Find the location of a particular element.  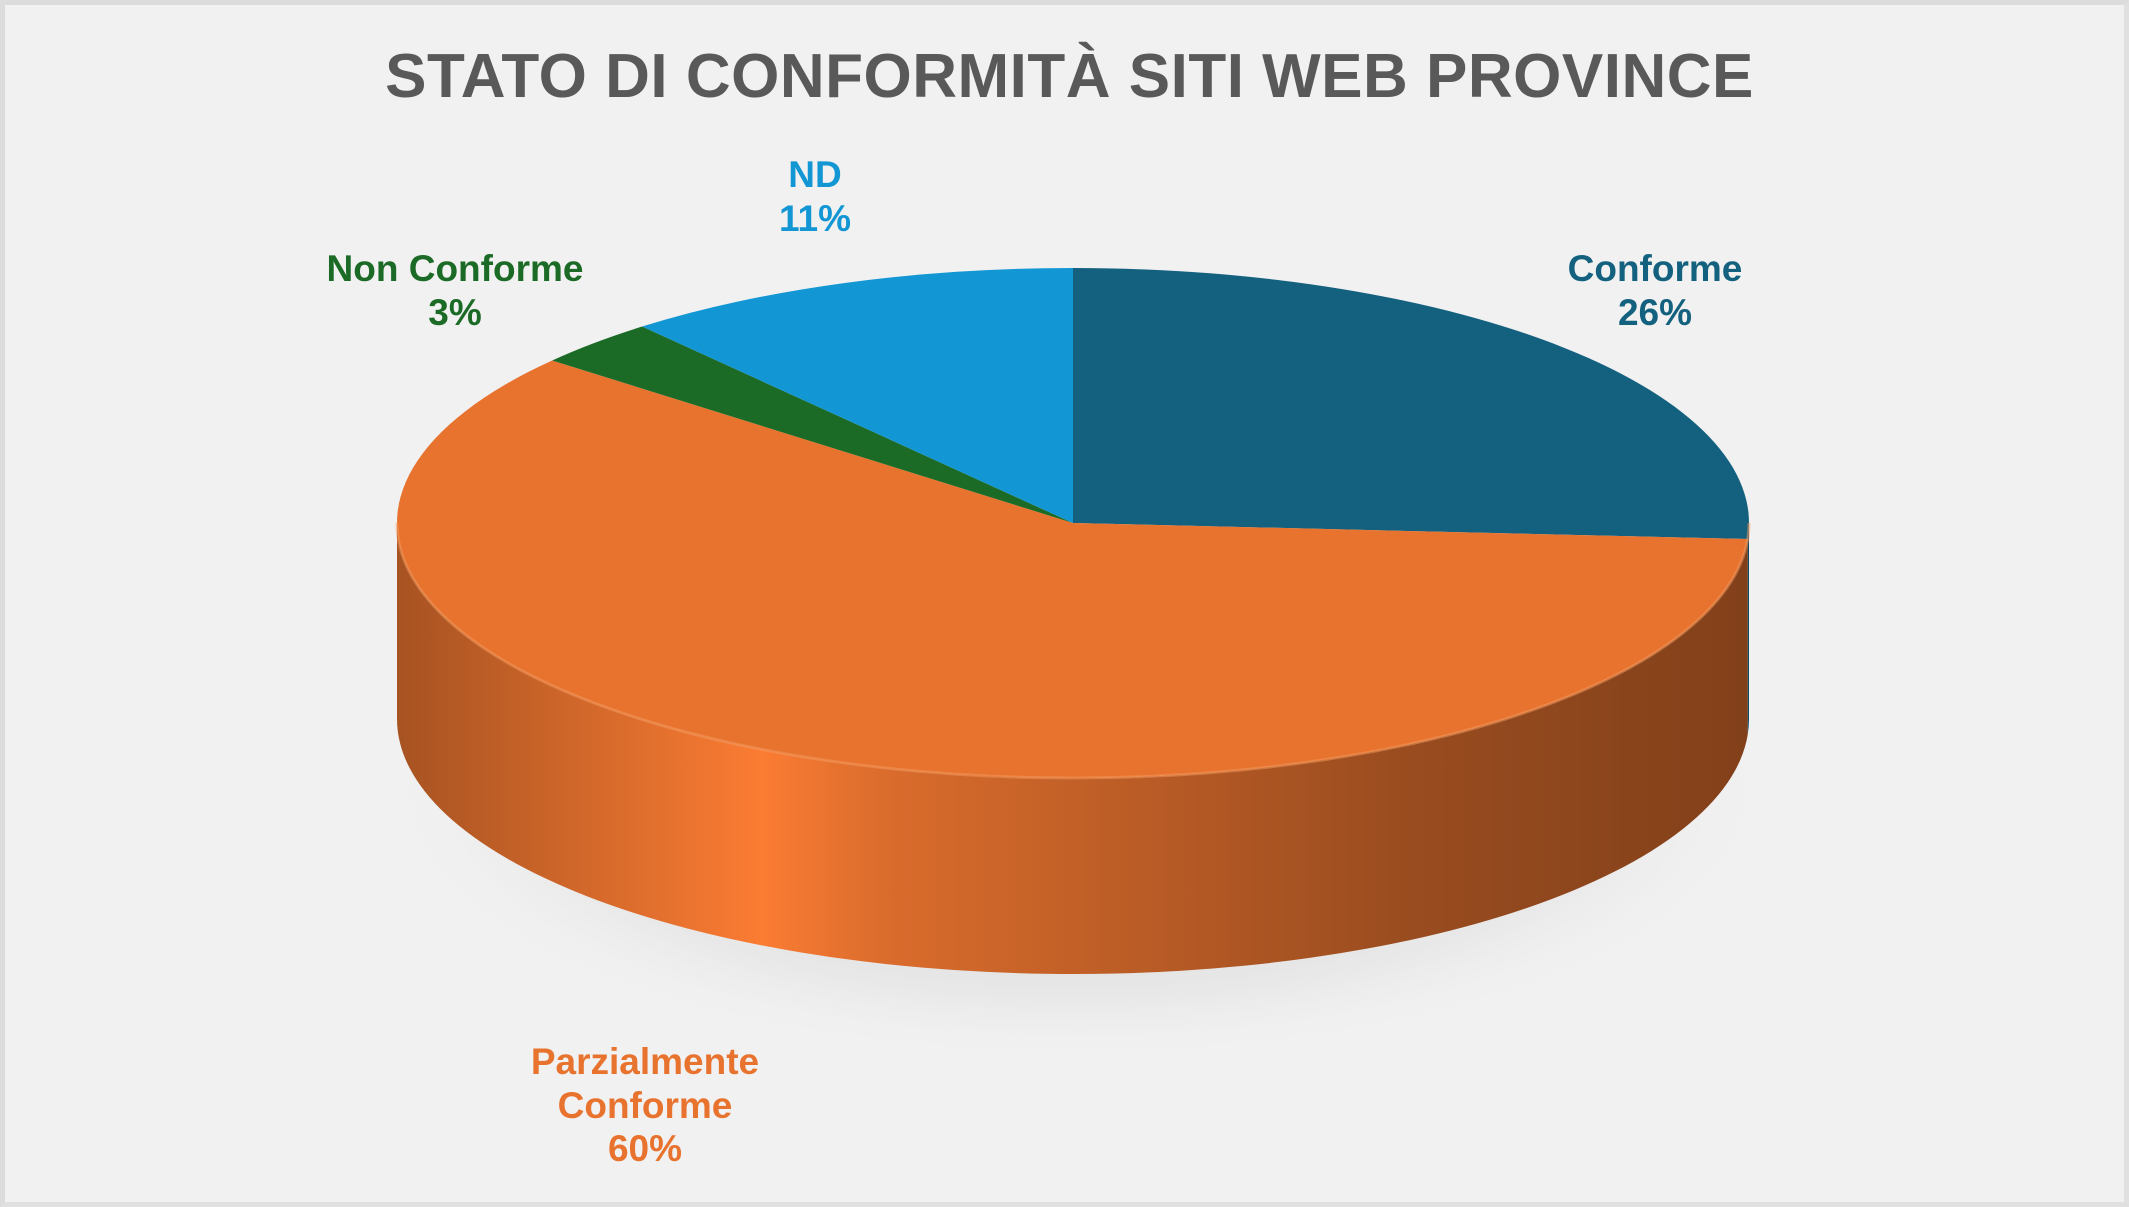

slice-top-nd is located at coordinates (857, 395).